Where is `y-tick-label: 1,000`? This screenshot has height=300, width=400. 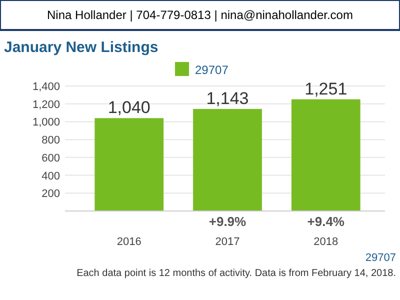
y-tick-label: 1,000 is located at coordinates (46, 122).